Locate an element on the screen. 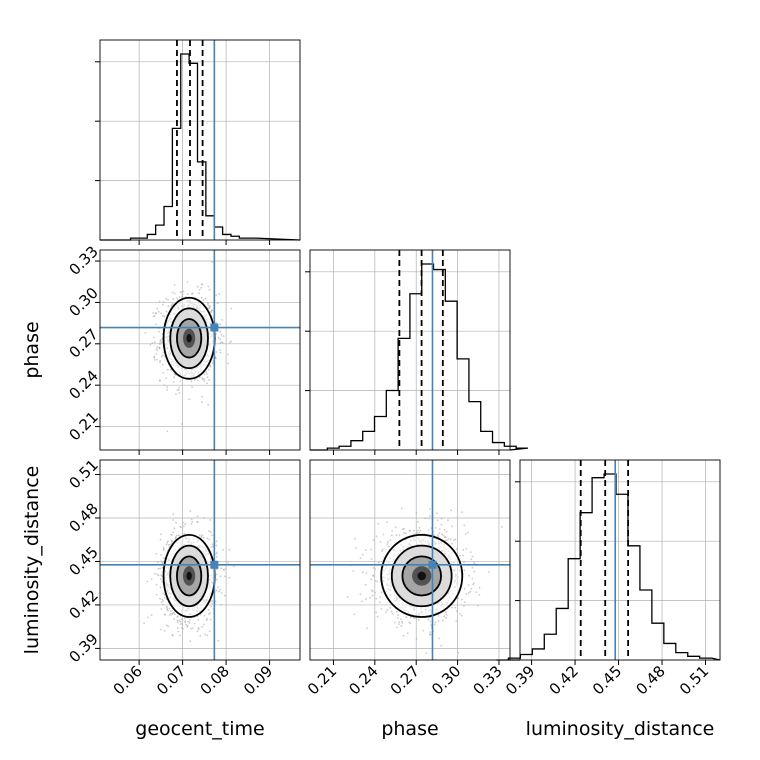 This screenshot has width=760, height=760. density-geocent-time-vs-luminosity-distance-density-peak is located at coordinates (189, 576).